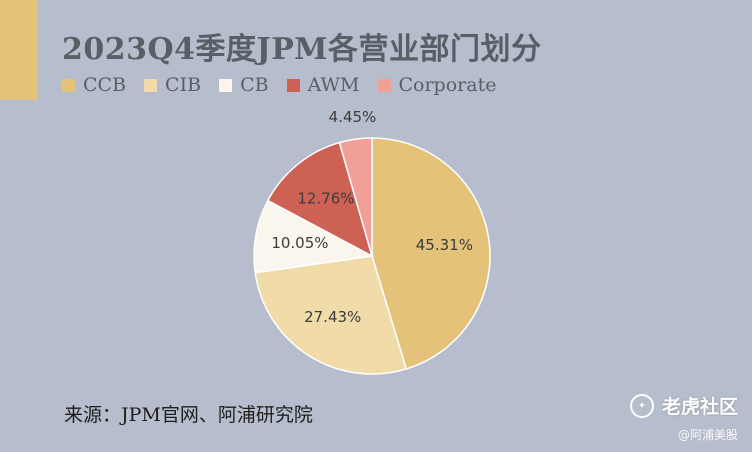  I want to click on slice-label: 27.43%, so click(332, 317).